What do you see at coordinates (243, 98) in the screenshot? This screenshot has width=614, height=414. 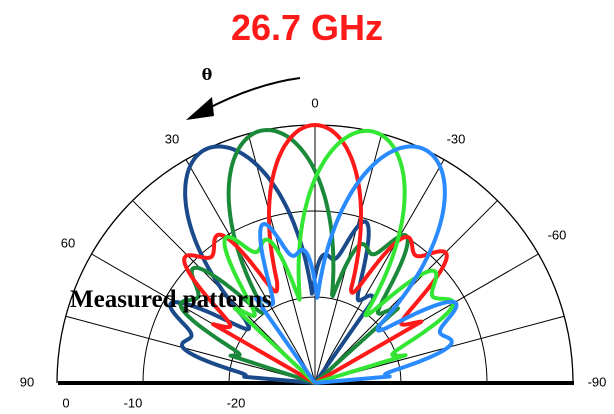 I see `theta-direction-arrow` at bounding box center [243, 98].